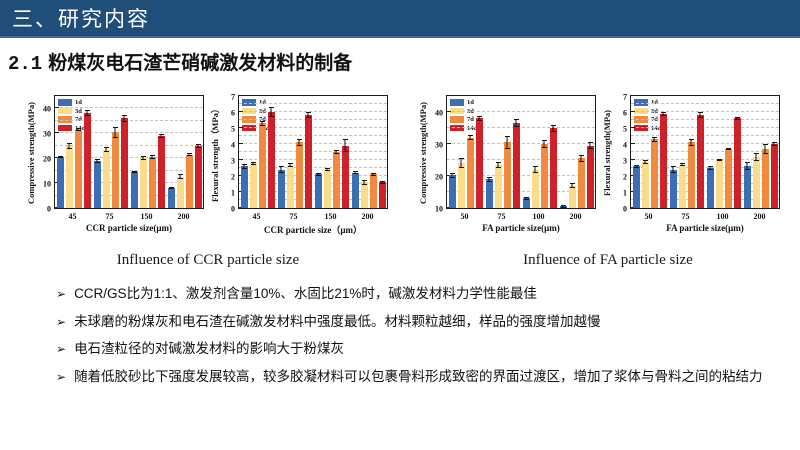 Image resolution: width=800 pixels, height=450 pixels. Describe the element at coordinates (200, 63) in the screenshot. I see `subtitle-text: 粉煤灰电石渣芒硝碱激发材料的制备` at that location.